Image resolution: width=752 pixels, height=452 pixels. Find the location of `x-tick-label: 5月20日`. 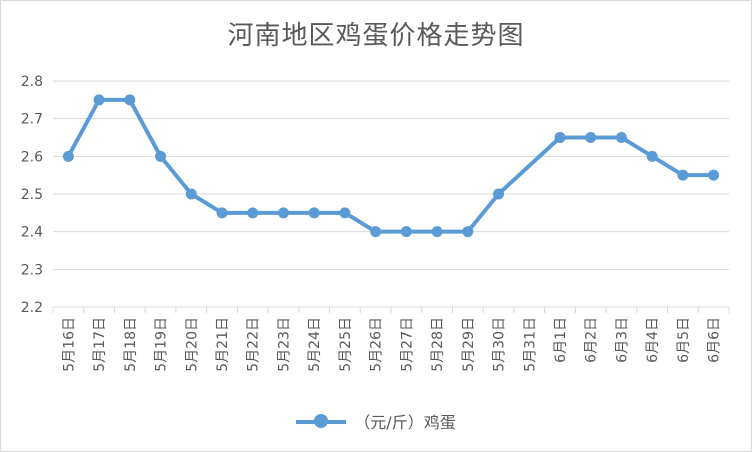

x-tick-label: 5月20日 is located at coordinates (192, 344).